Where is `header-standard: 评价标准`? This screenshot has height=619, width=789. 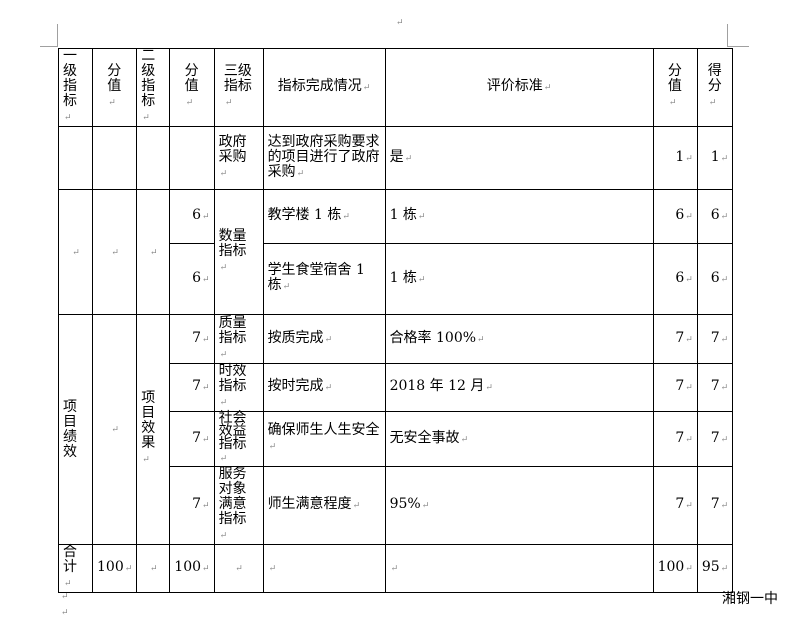
header-standard: 评价标准 is located at coordinates (519, 87).